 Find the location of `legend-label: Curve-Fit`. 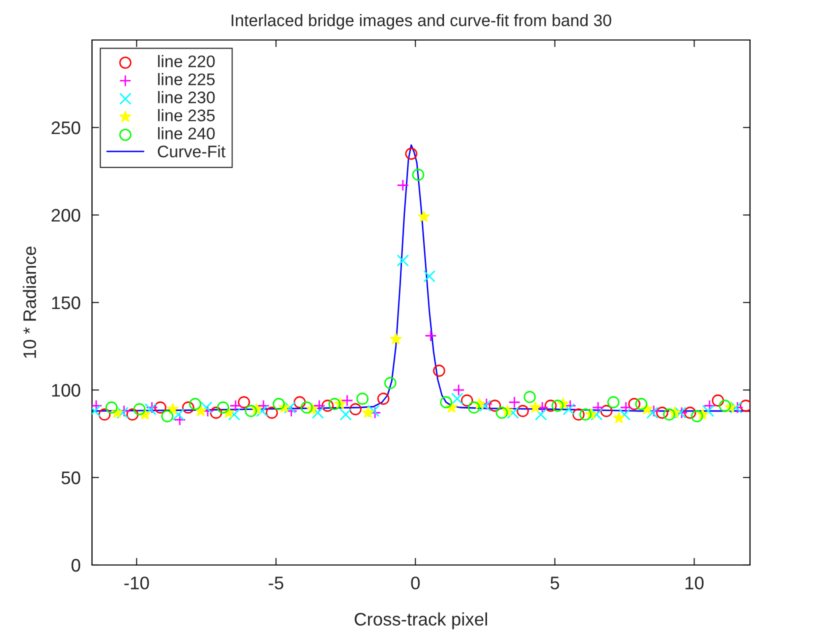

legend-label: Curve-Fit is located at coordinates (192, 151).